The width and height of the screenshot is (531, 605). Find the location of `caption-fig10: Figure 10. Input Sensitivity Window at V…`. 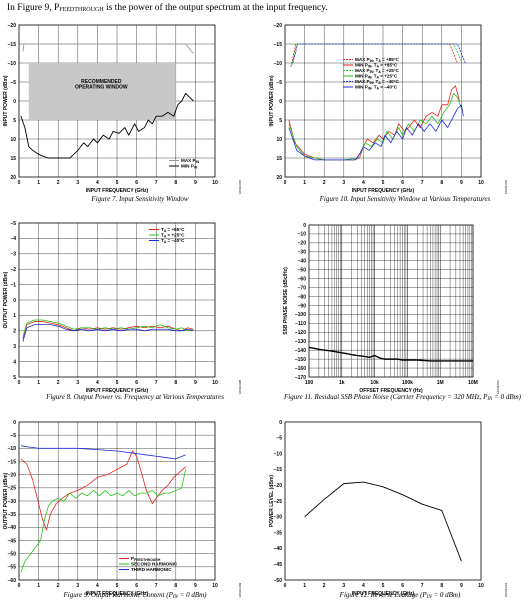

caption-fig10: Figure 10. Input Sensitivity Window at V… is located at coordinates (405, 199).